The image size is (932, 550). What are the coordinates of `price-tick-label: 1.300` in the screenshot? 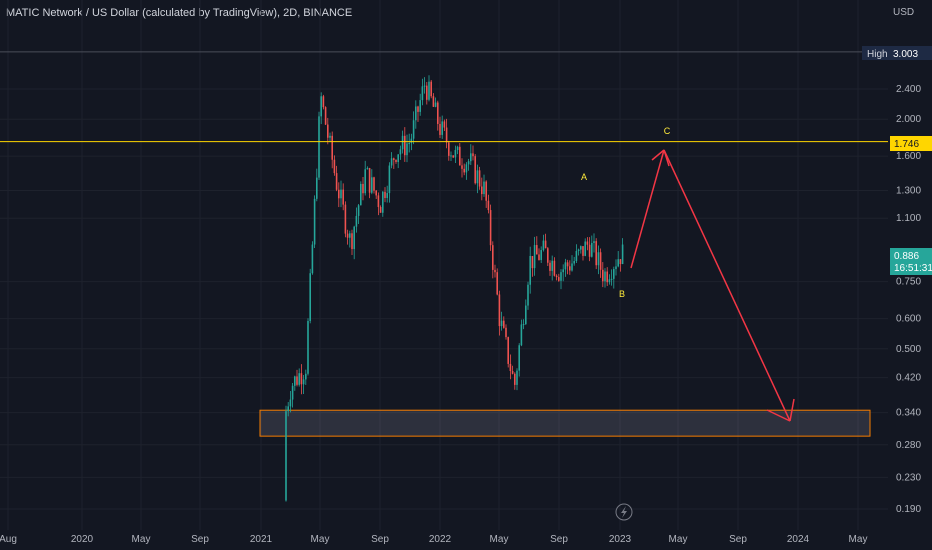 It's located at (908, 191).